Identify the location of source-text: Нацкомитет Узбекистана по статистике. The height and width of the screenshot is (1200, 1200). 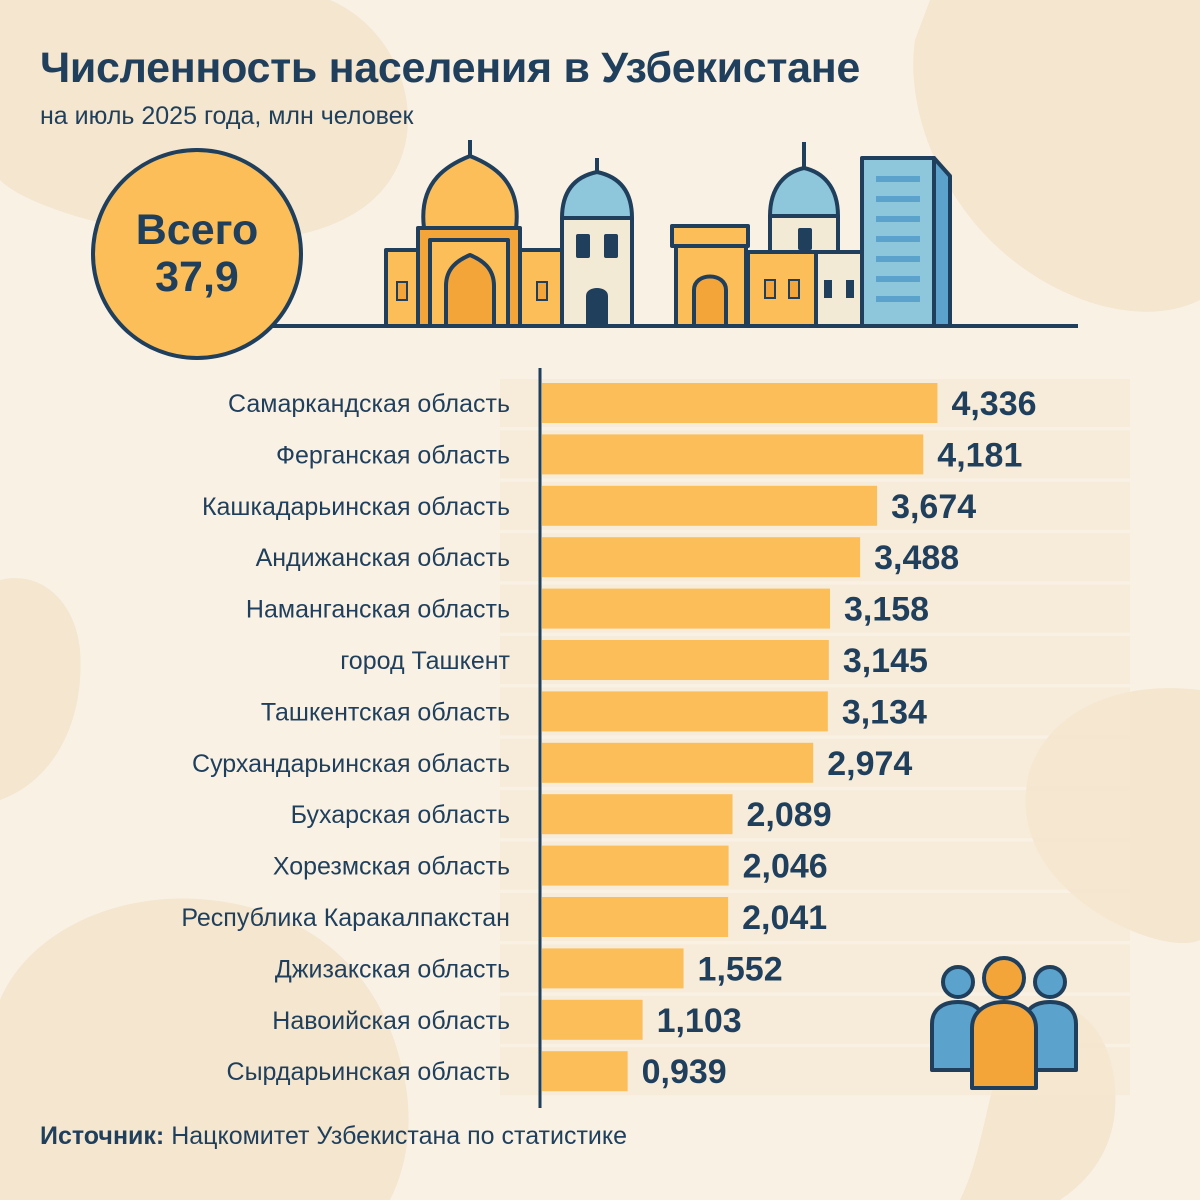
(399, 1136).